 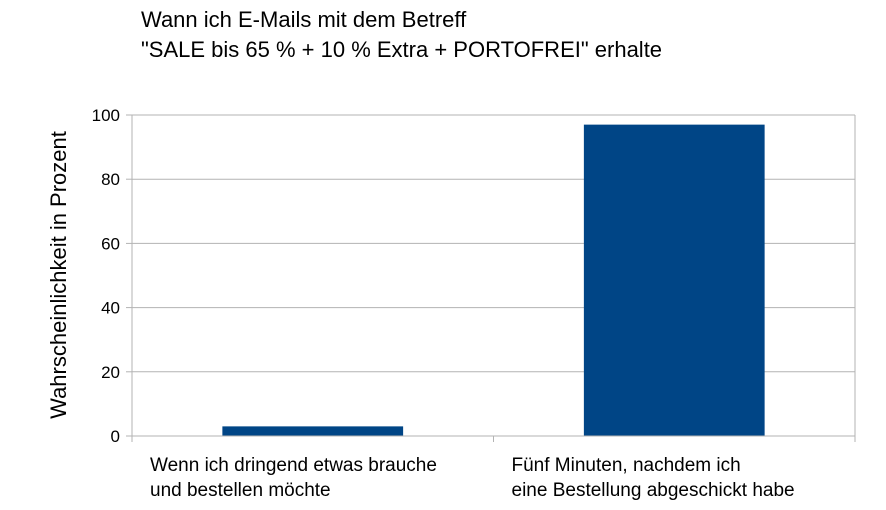 I want to click on y-axis-title: Wahrscheinlichkeit in Prozent, so click(x=58, y=275).